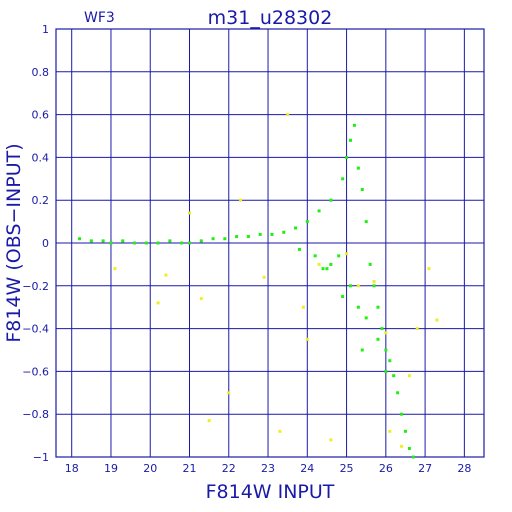  Describe the element at coordinates (425, 468) in the screenshot. I see `x-tick-label: 27` at that location.